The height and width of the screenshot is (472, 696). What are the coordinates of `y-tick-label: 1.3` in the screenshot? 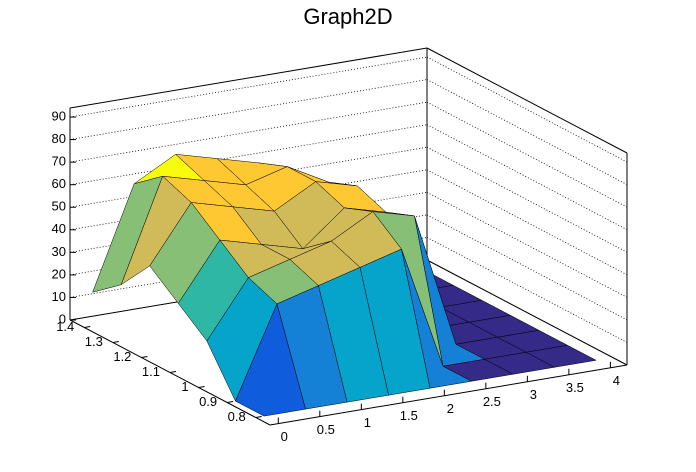 It's located at (94, 341).